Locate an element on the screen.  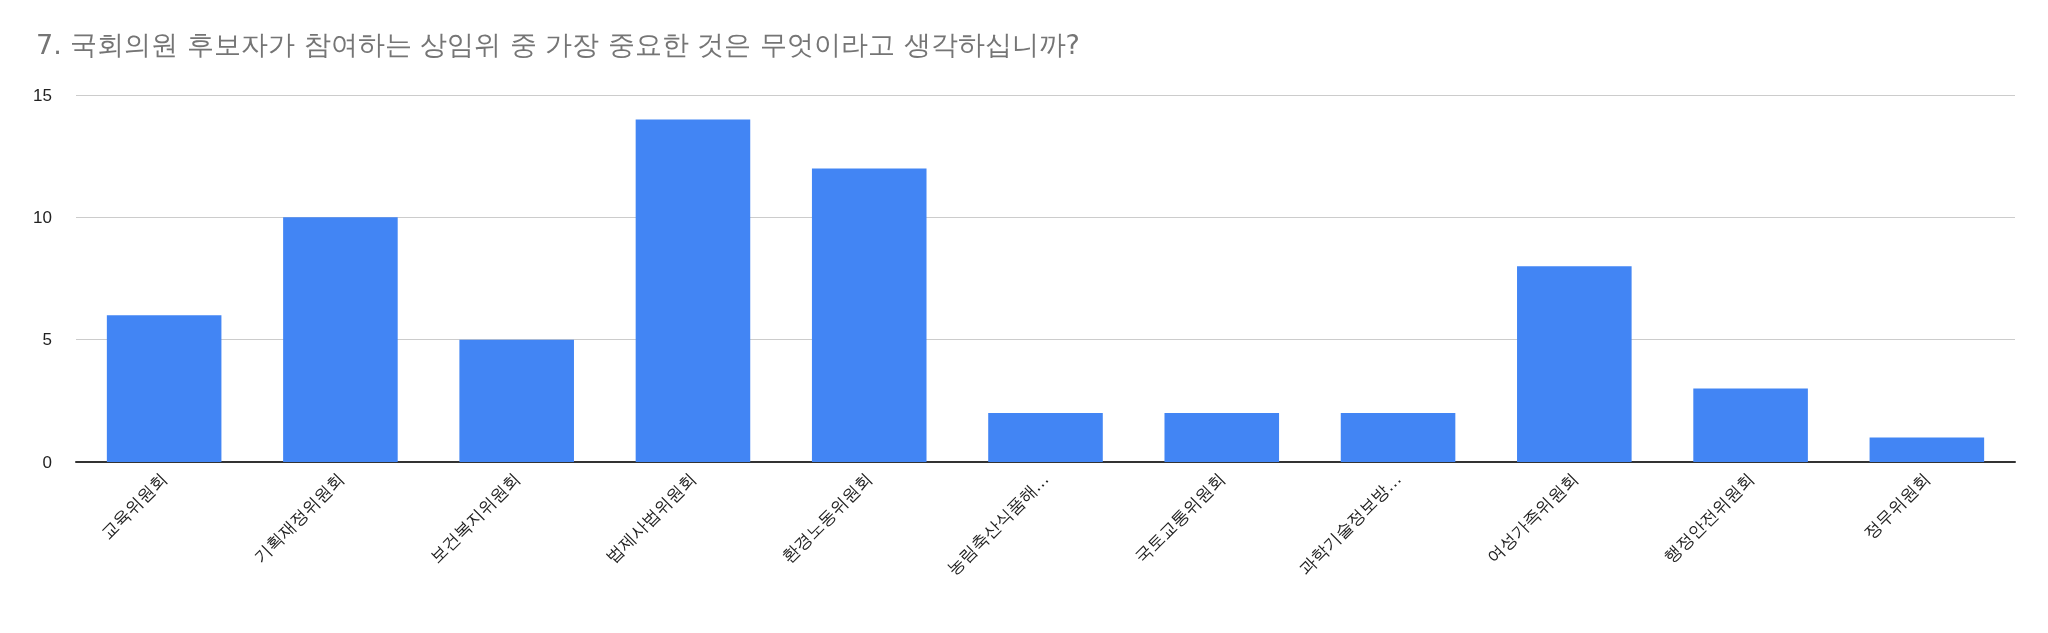
y-tick-label: 10 is located at coordinates (42, 217).